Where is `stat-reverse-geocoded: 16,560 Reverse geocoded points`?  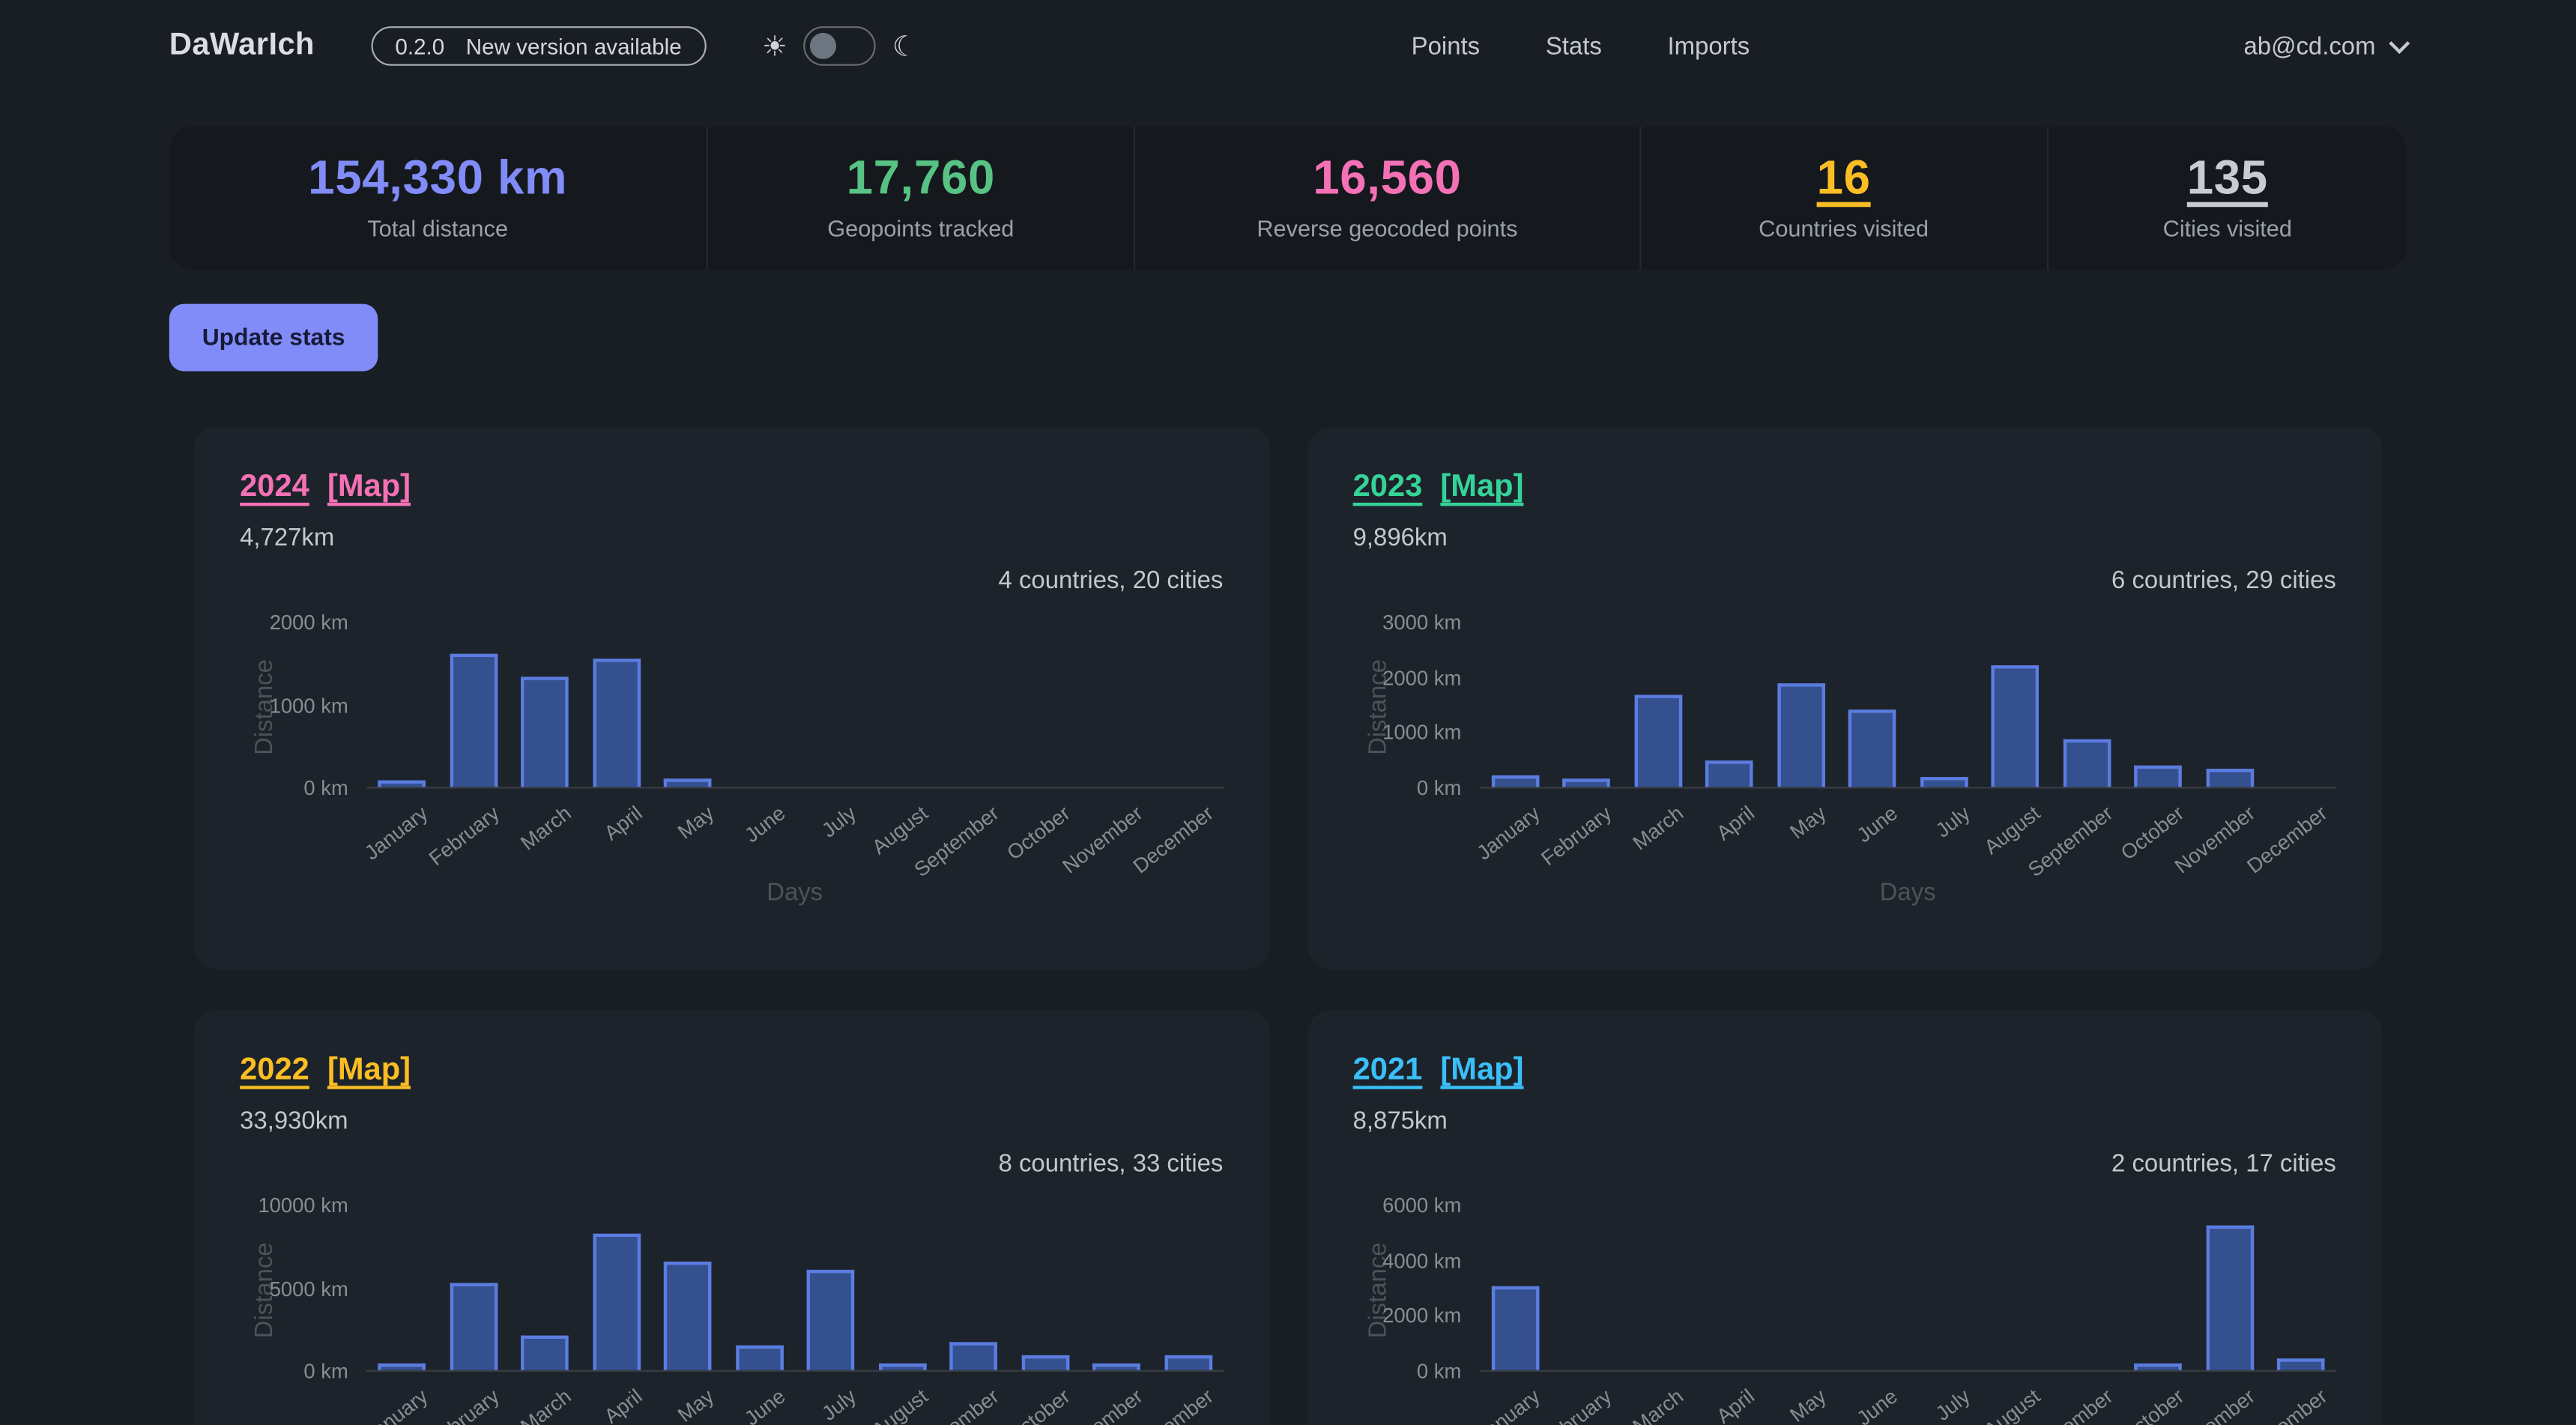
stat-reverse-geocoded: 16,560 Reverse geocoded points is located at coordinates (1386, 198).